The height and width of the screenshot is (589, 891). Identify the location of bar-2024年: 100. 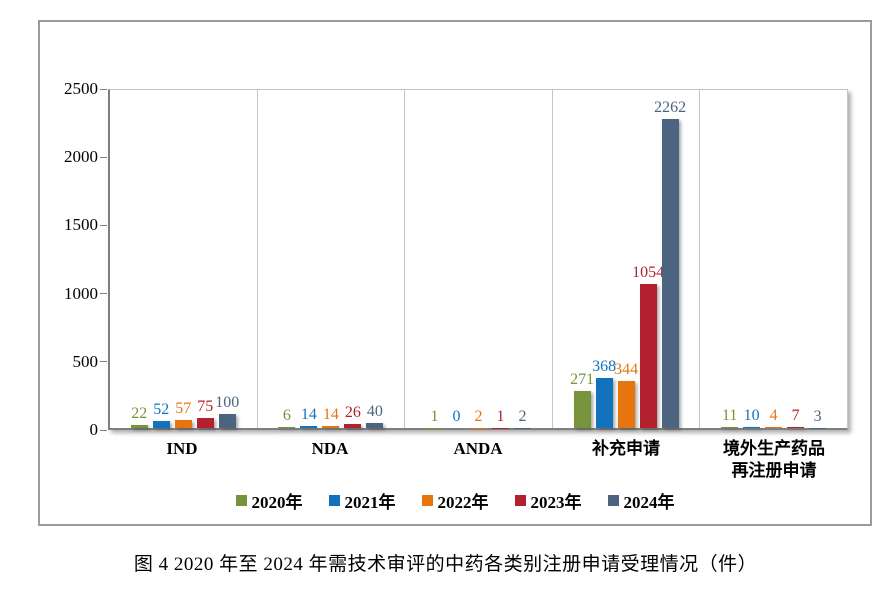
(227, 411).